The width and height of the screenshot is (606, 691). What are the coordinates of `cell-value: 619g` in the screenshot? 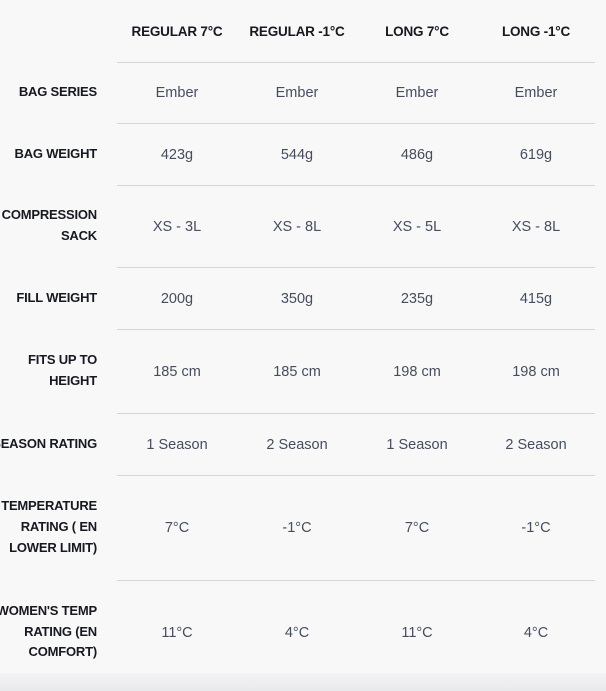 It's located at (536, 154).